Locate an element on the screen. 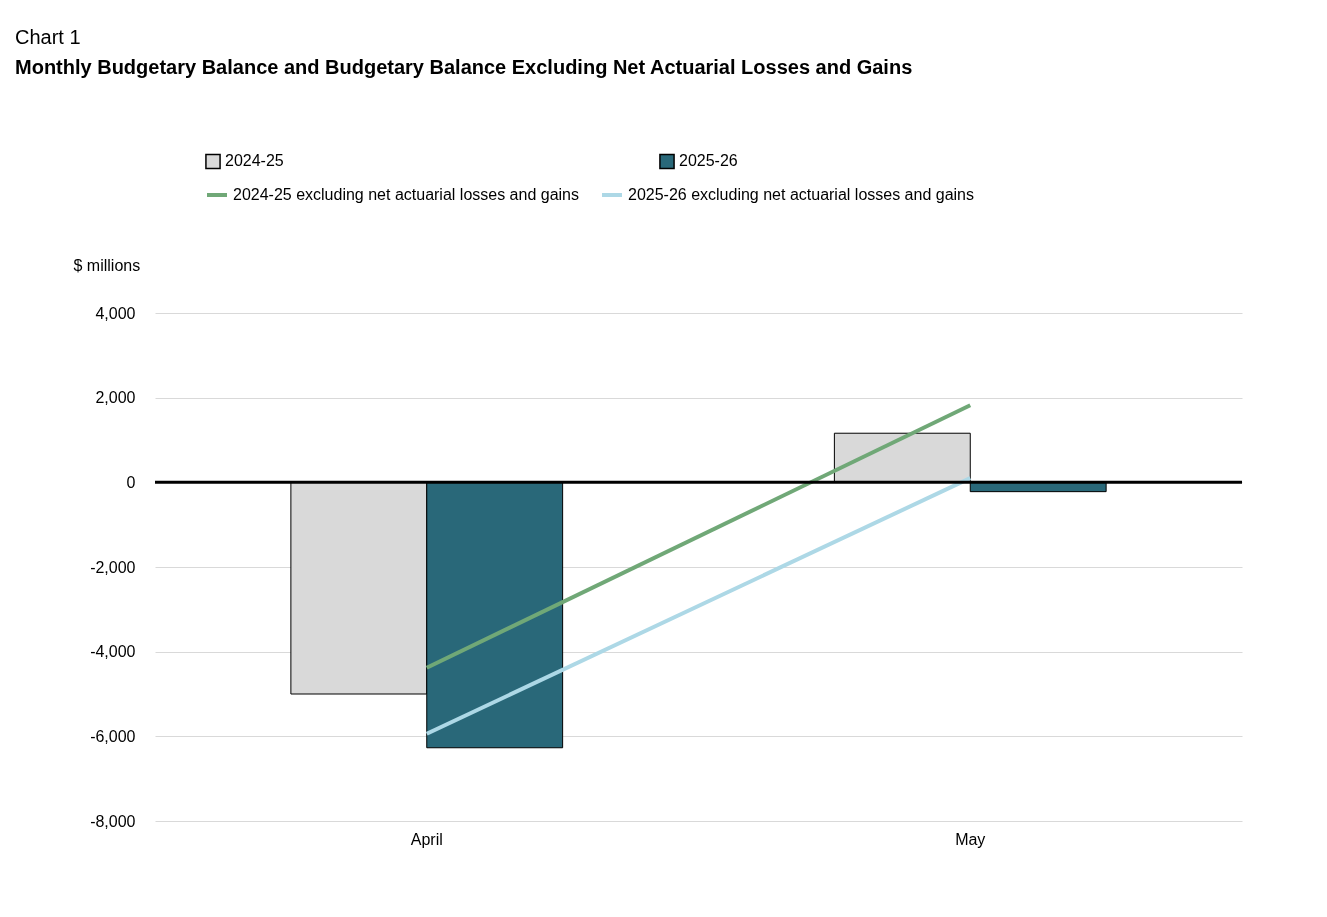 This screenshot has width=1327, height=917. y-tick-label: 0 is located at coordinates (131, 482).